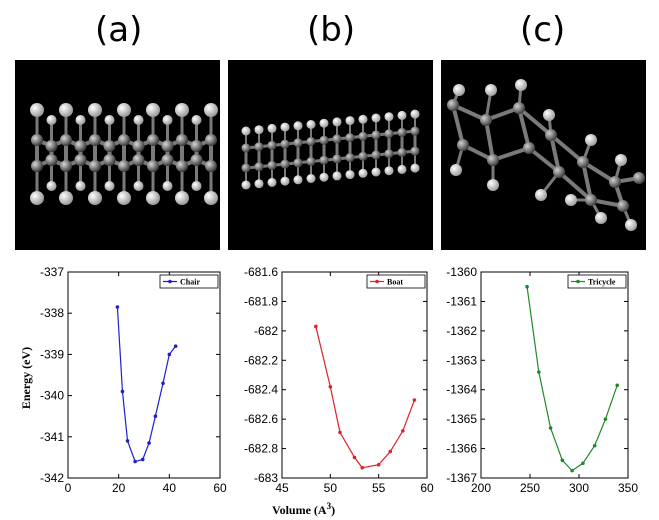 The width and height of the screenshot is (659, 520). What do you see at coordinates (543, 155) in the screenshot?
I see `tricycle-structure-image` at bounding box center [543, 155].